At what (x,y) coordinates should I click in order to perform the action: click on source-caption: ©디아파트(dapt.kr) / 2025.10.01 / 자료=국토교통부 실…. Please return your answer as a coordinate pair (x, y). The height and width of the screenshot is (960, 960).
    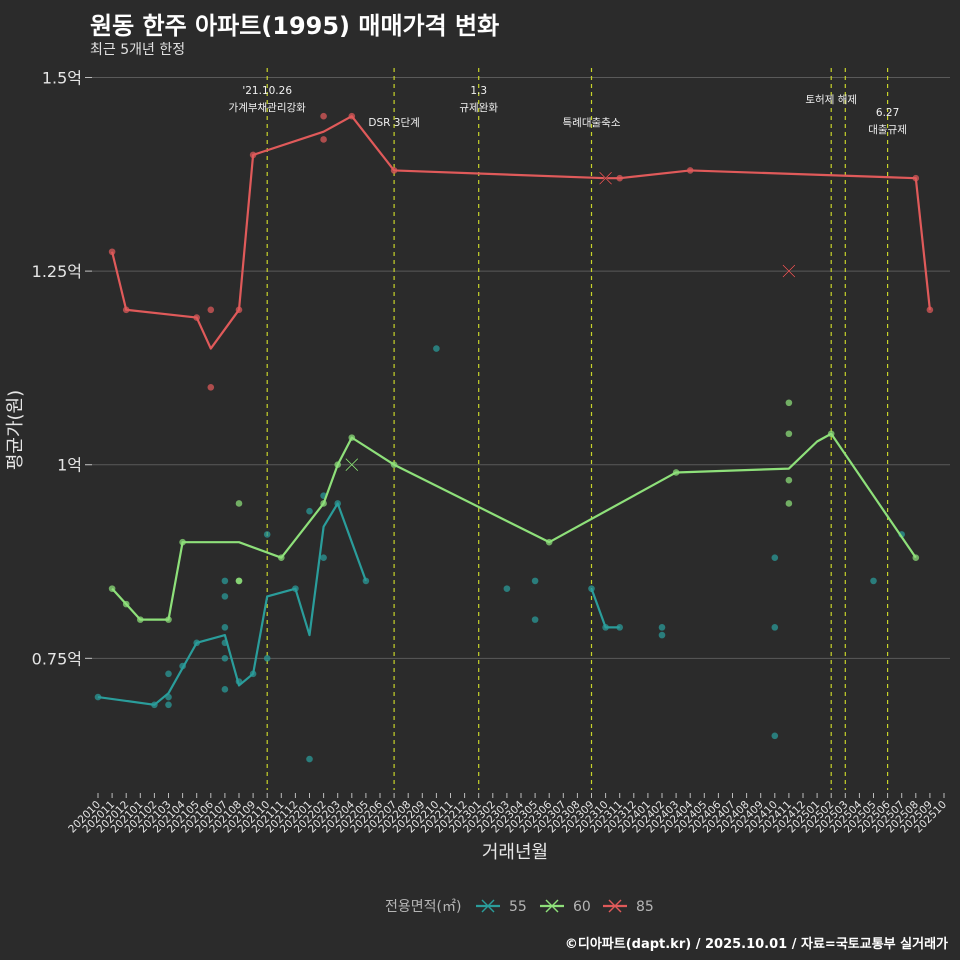
    Looking at the image, I should click on (756, 944).